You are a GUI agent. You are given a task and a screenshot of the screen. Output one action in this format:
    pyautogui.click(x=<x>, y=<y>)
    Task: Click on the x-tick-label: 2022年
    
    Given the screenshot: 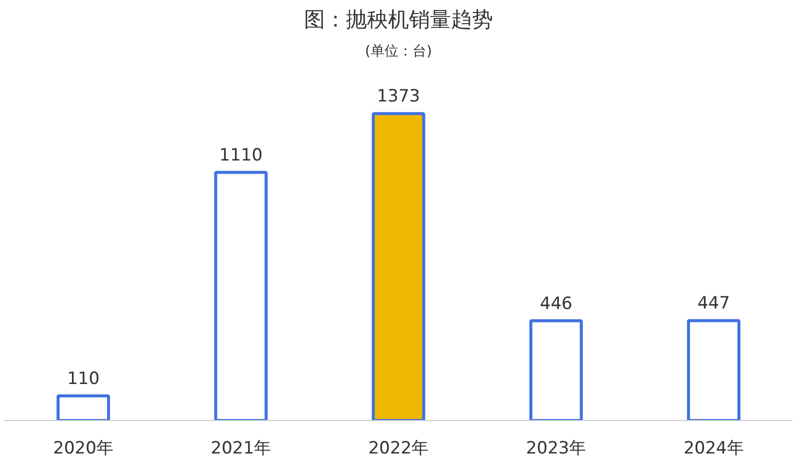 What is the action you would take?
    pyautogui.click(x=398, y=448)
    